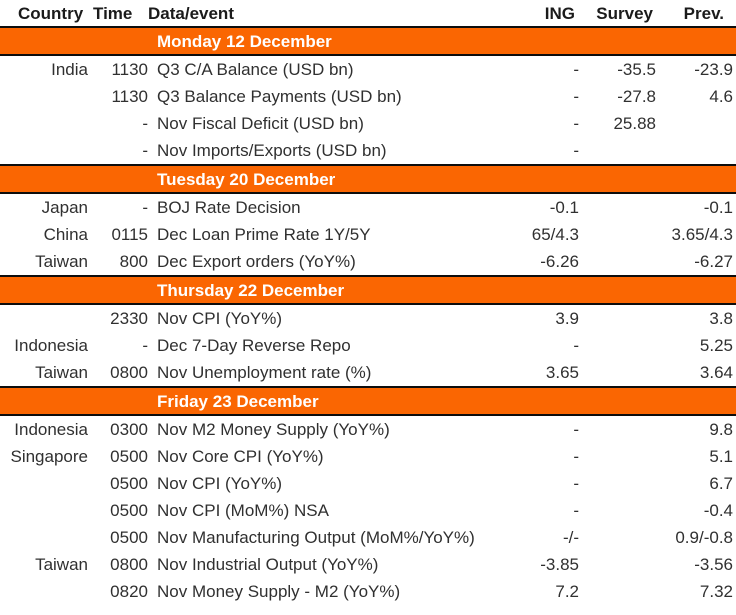 The image size is (736, 615). Describe the element at coordinates (51, 345) in the screenshot. I see `country-cell: Indonesia` at that location.